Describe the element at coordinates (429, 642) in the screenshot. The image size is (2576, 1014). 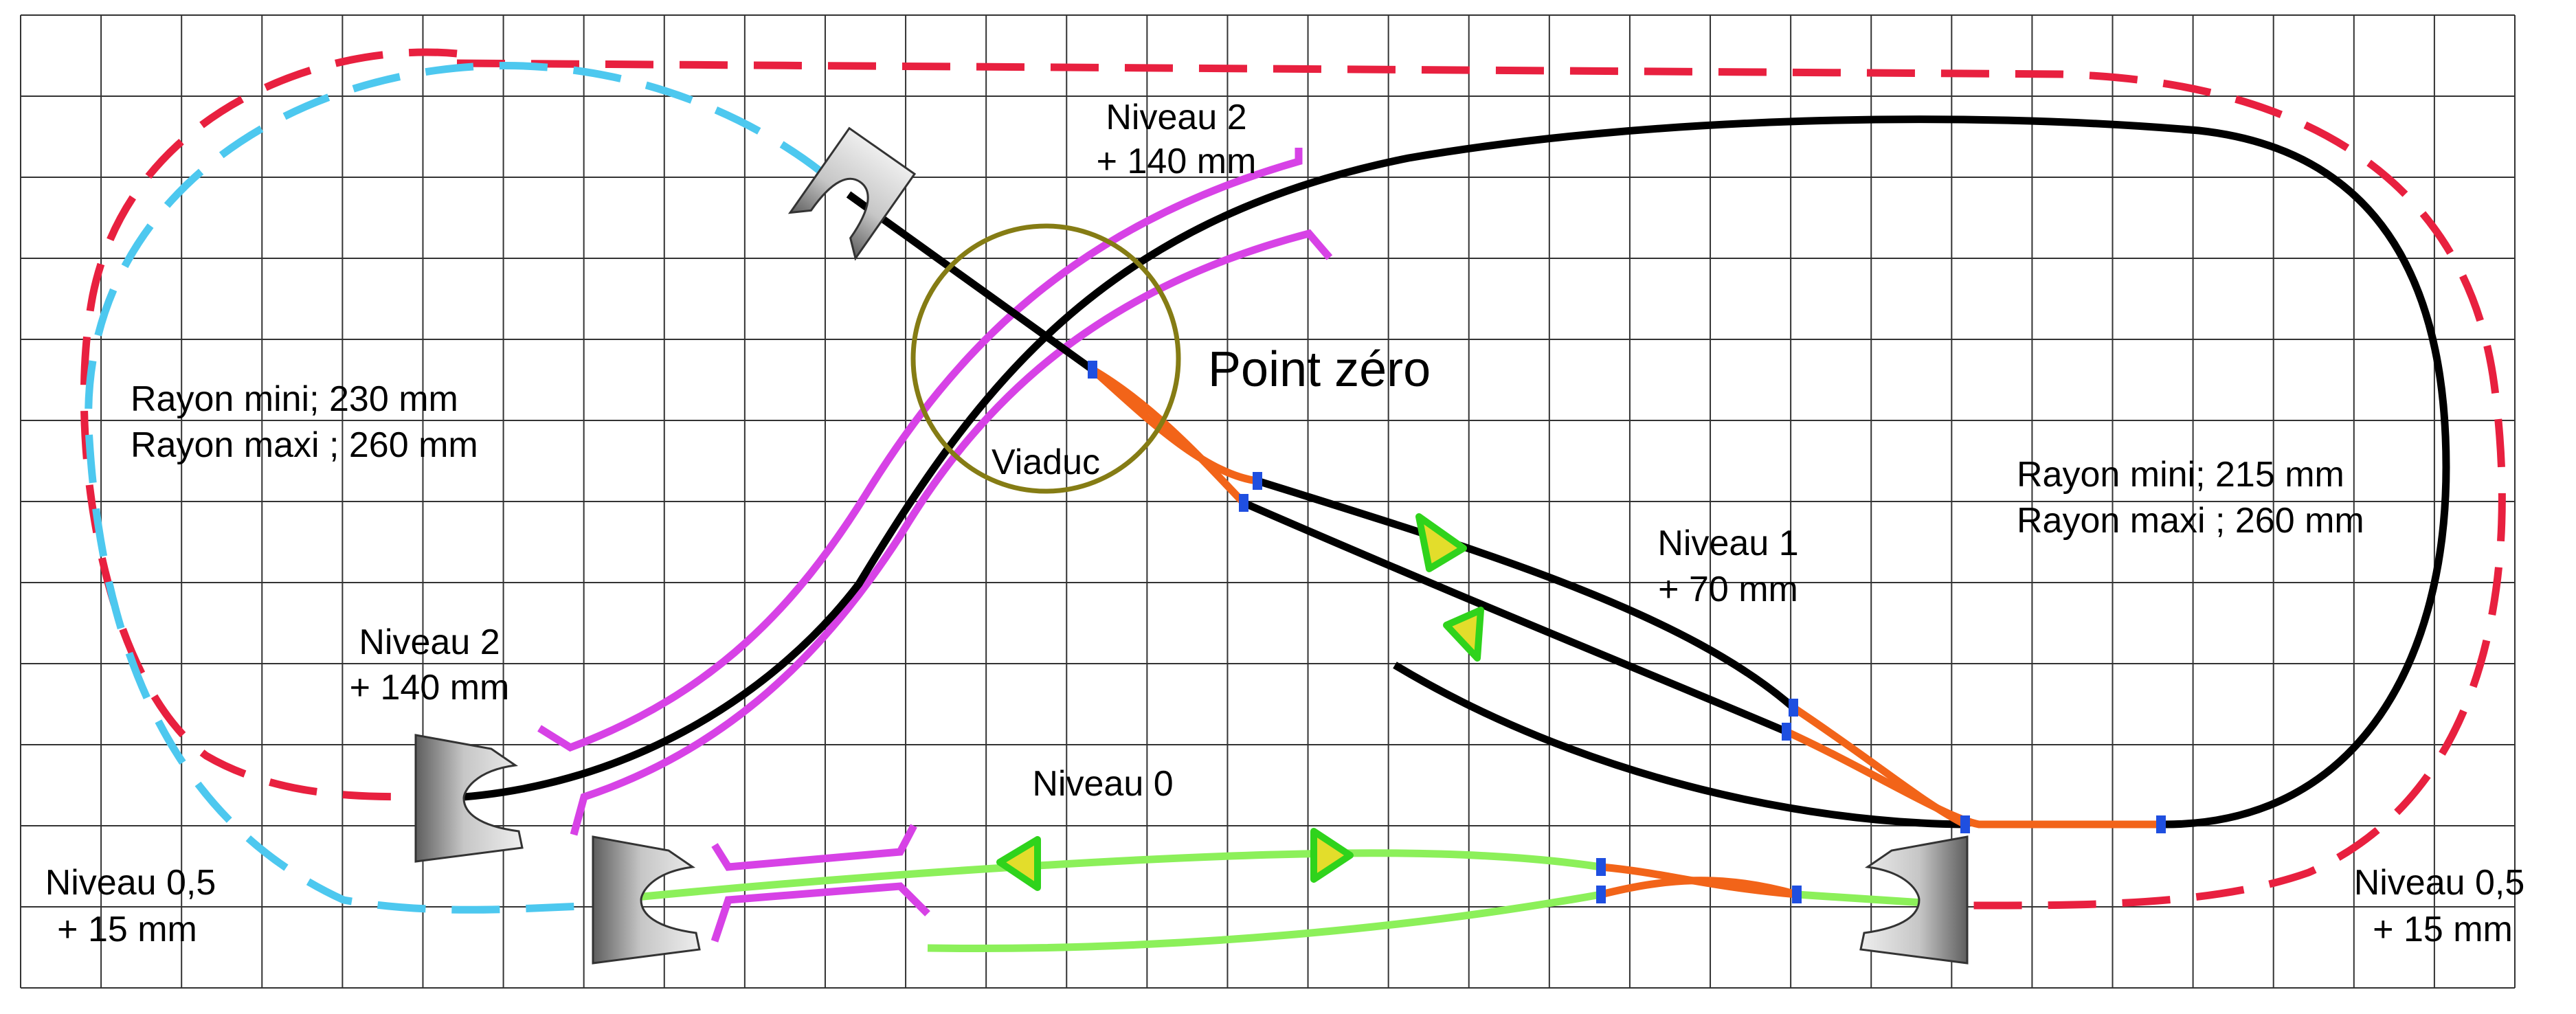
I see `level2-left-label-line1: Niveau 2` at that location.